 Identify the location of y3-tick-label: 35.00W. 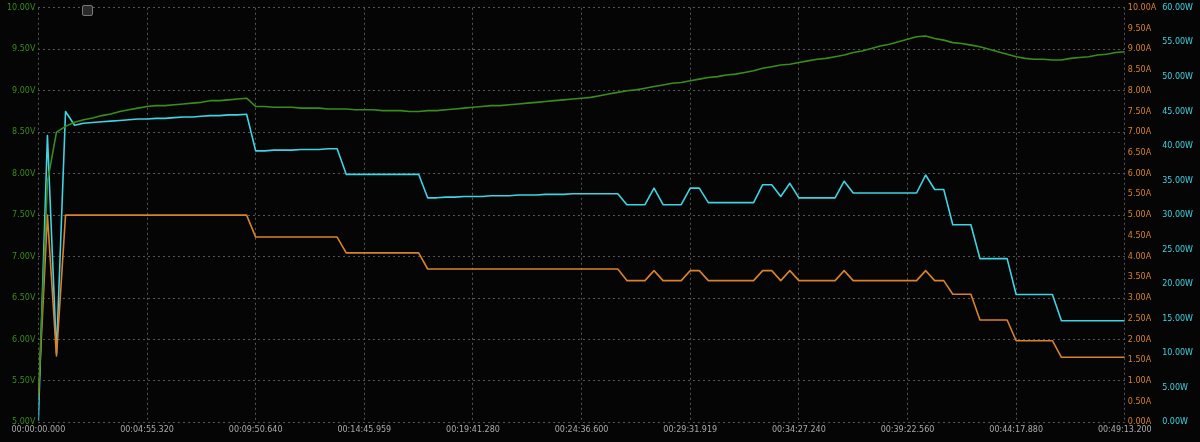
(1178, 180).